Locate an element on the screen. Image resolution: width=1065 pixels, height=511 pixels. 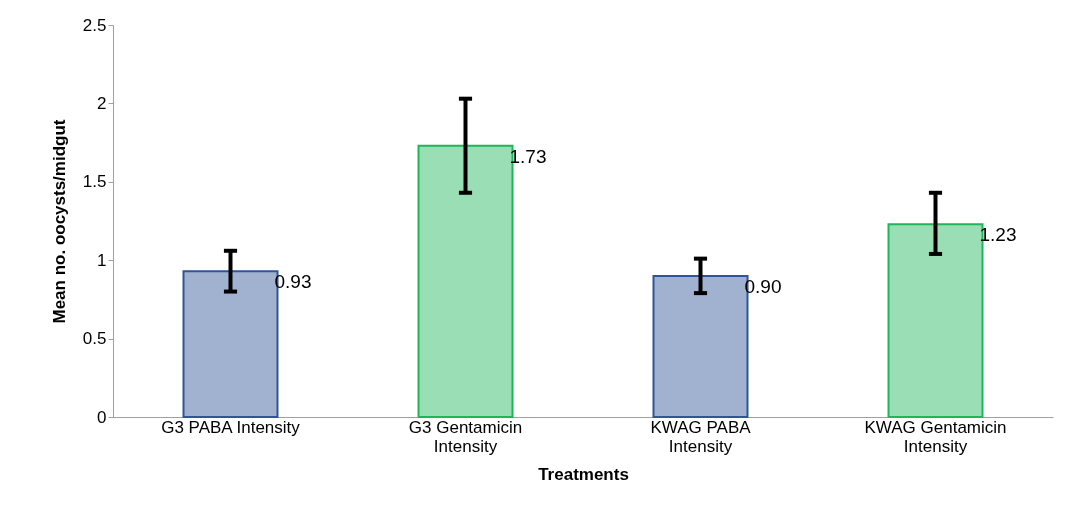
y-tick-label: 0.5 is located at coordinates (94, 339).